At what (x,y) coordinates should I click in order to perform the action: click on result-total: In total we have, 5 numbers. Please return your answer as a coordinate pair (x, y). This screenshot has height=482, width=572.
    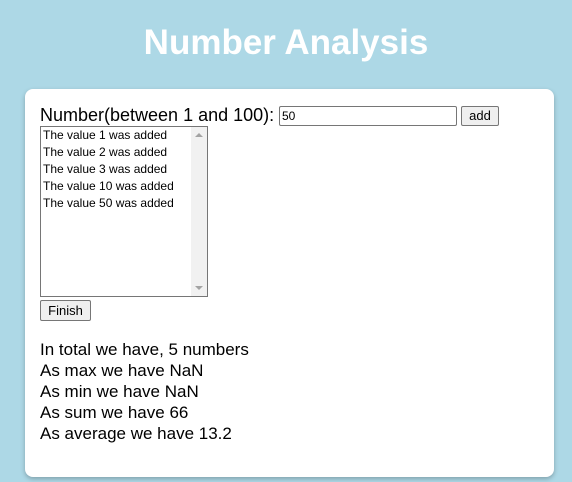
    Looking at the image, I should click on (144, 349).